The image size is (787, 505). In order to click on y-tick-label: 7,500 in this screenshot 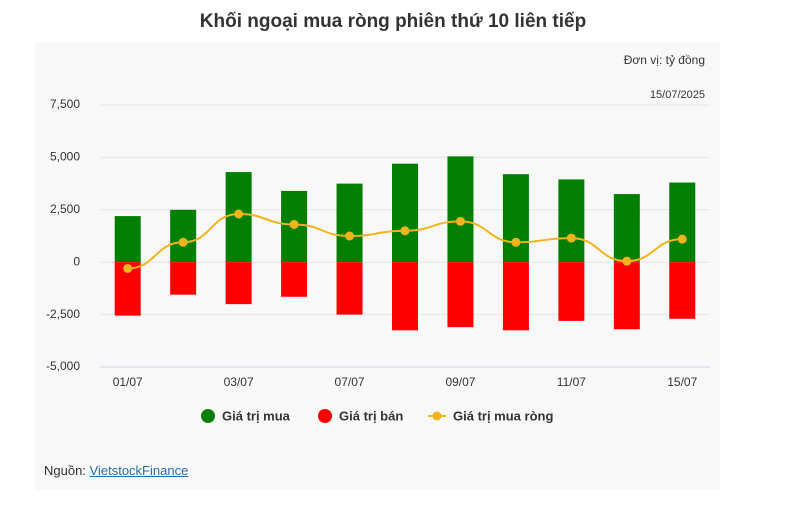, I will do `click(65, 104)`.